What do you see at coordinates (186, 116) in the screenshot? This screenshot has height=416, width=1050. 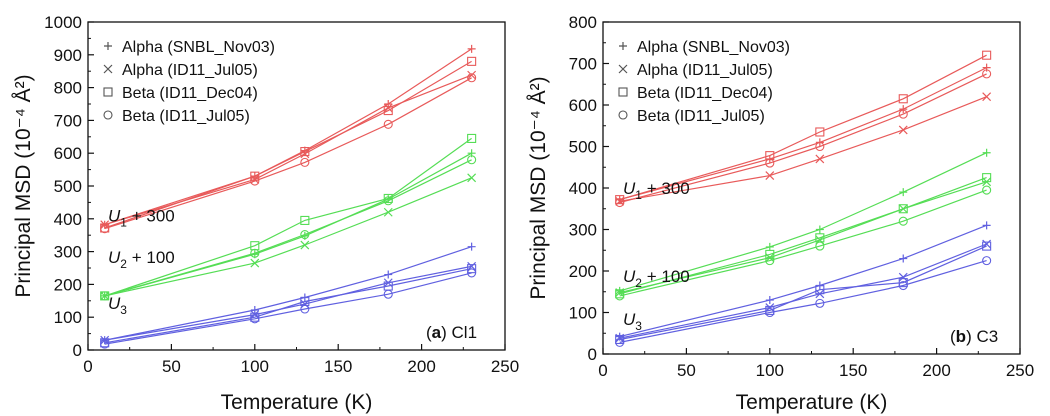 I see `legend-label: Beta (ID11_Jul05)` at bounding box center [186, 116].